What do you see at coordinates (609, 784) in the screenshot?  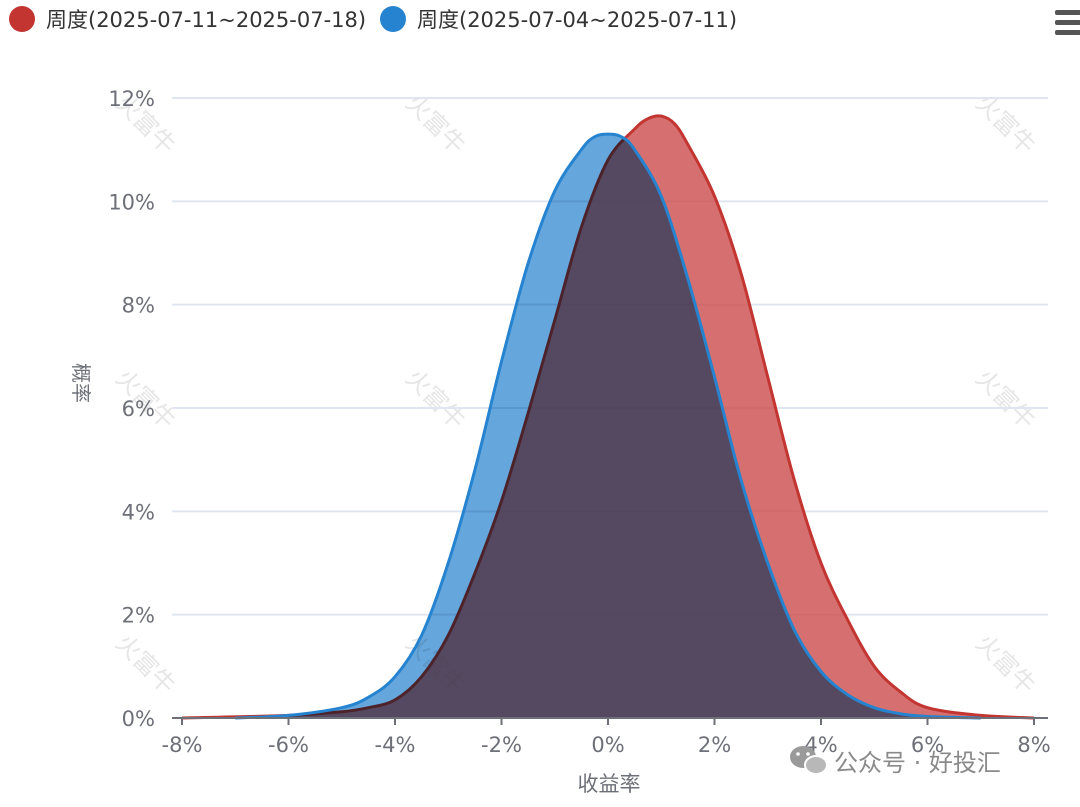 I see `x-axis-label: 收益率` at bounding box center [609, 784].